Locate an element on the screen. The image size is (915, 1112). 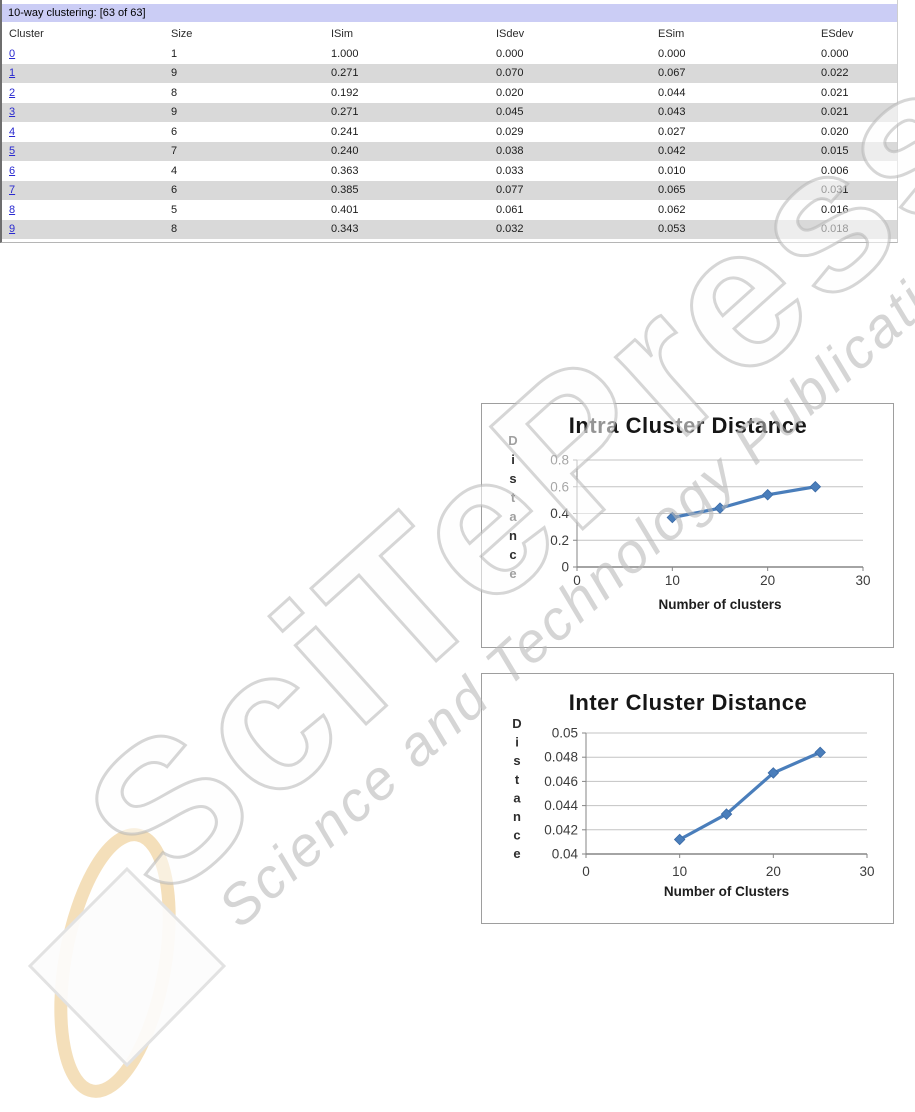
cell: 0.032 is located at coordinates (510, 229).